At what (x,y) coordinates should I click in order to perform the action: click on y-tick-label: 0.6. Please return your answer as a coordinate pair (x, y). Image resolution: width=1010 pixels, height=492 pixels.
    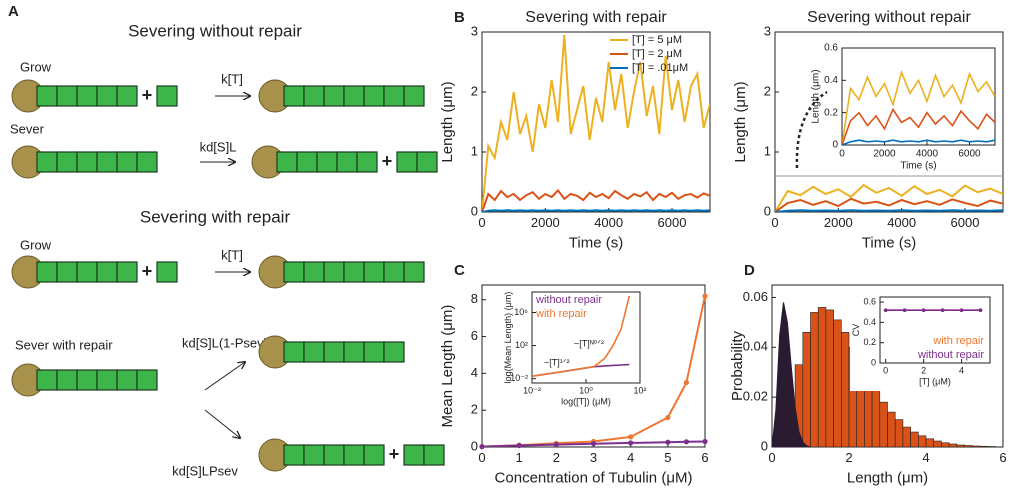
    Looking at the image, I should click on (869, 301).